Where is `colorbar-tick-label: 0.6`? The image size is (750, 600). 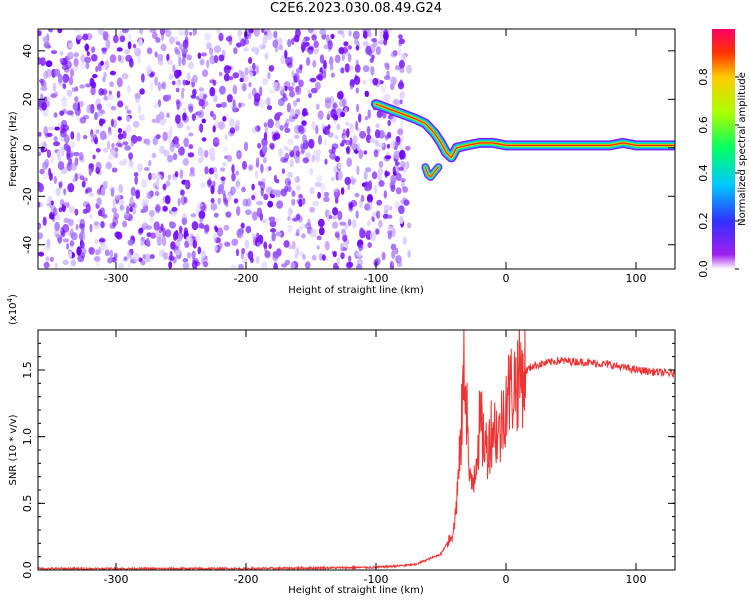 colorbar-tick-label: 0.6 is located at coordinates (703, 125).